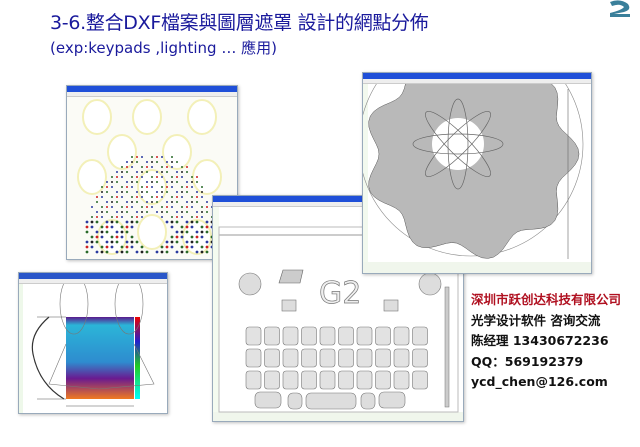 This screenshot has height=447, width=640. I want to click on g2-logo-icon, so click(620, 9).